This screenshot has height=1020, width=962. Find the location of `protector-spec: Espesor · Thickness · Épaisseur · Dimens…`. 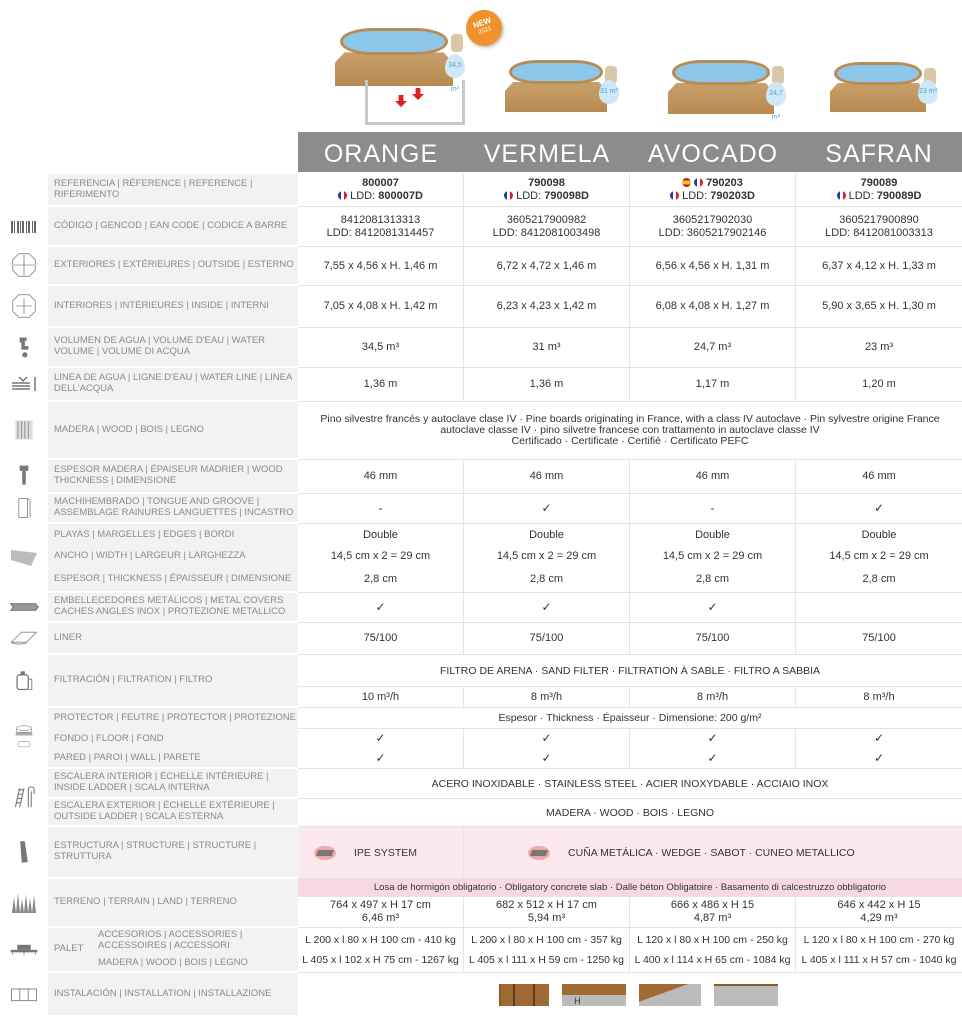

protector-spec: Espesor · Thickness · Épaisseur · Dimens… is located at coordinates (630, 718).